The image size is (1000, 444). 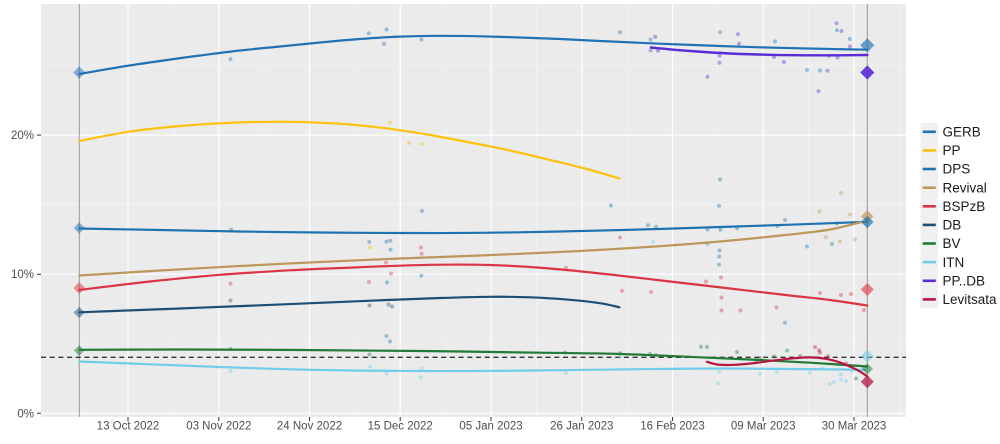 What do you see at coordinates (128, 427) in the screenshot?
I see `svg-text: 13 Oct 2022` at bounding box center [128, 427].